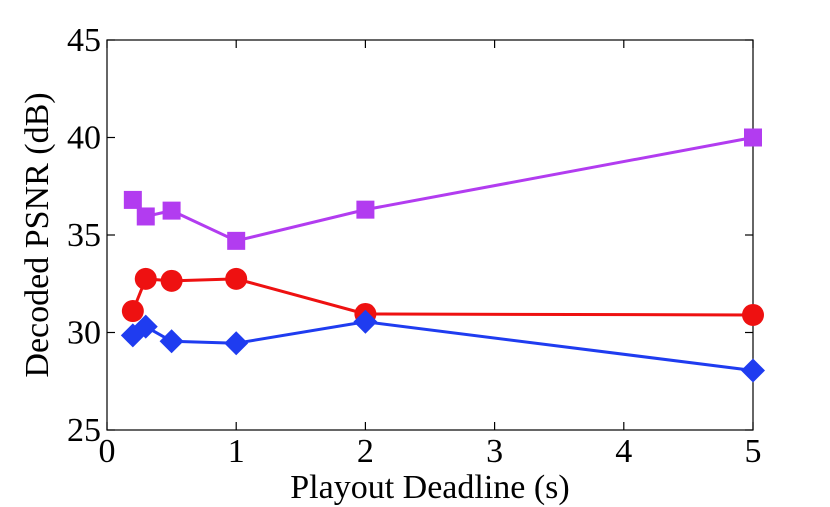 Image resolution: width=830 pixels, height=507 pixels. What do you see at coordinates (107, 451) in the screenshot?
I see `x-tick-label: 0` at bounding box center [107, 451].